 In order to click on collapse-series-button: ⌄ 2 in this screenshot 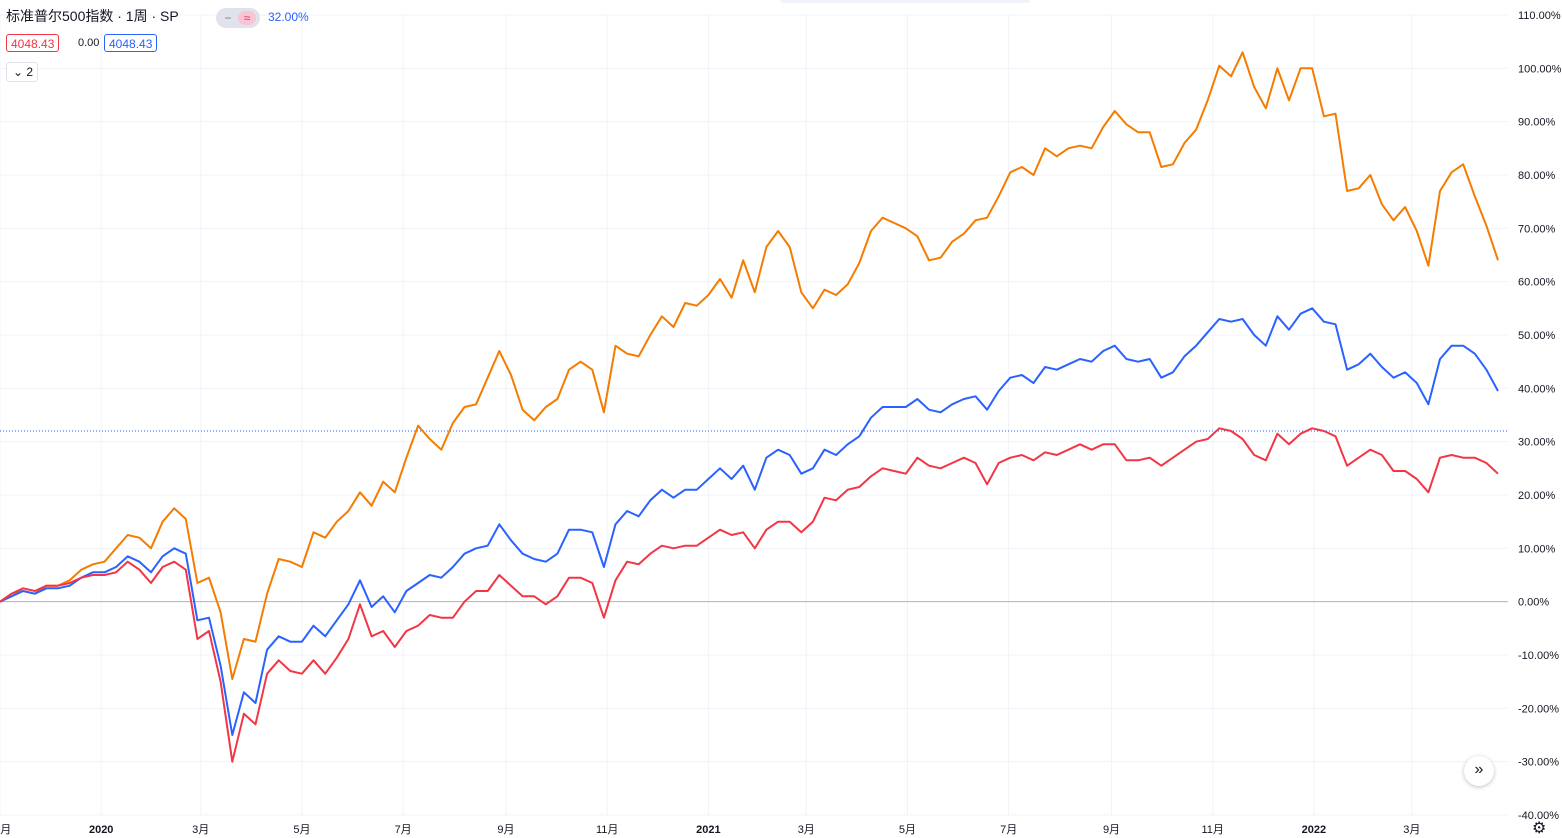, I will do `click(22, 72)`.